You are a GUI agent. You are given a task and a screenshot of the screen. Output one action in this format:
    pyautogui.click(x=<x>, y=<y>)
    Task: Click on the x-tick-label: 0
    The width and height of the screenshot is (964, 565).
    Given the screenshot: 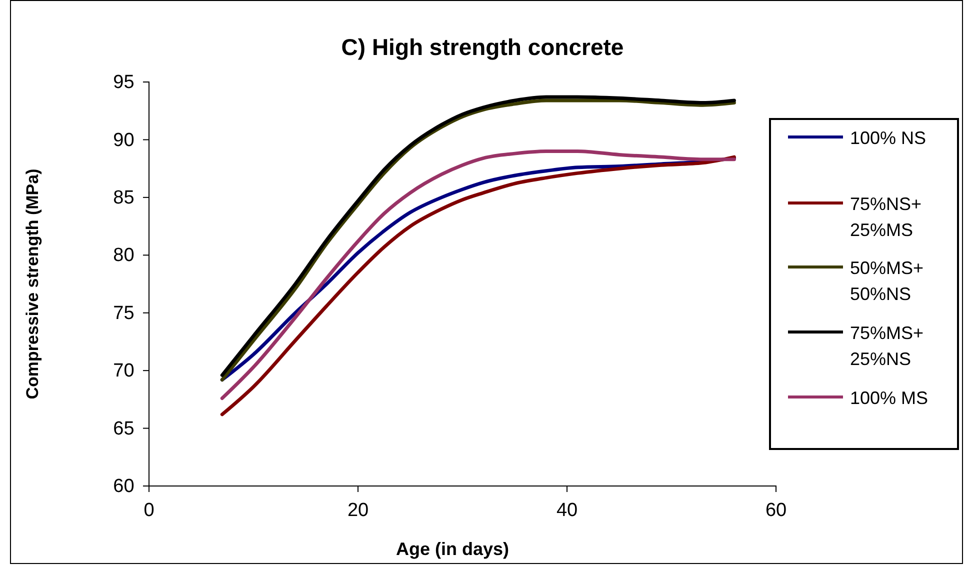 What is the action you would take?
    pyautogui.click(x=149, y=510)
    